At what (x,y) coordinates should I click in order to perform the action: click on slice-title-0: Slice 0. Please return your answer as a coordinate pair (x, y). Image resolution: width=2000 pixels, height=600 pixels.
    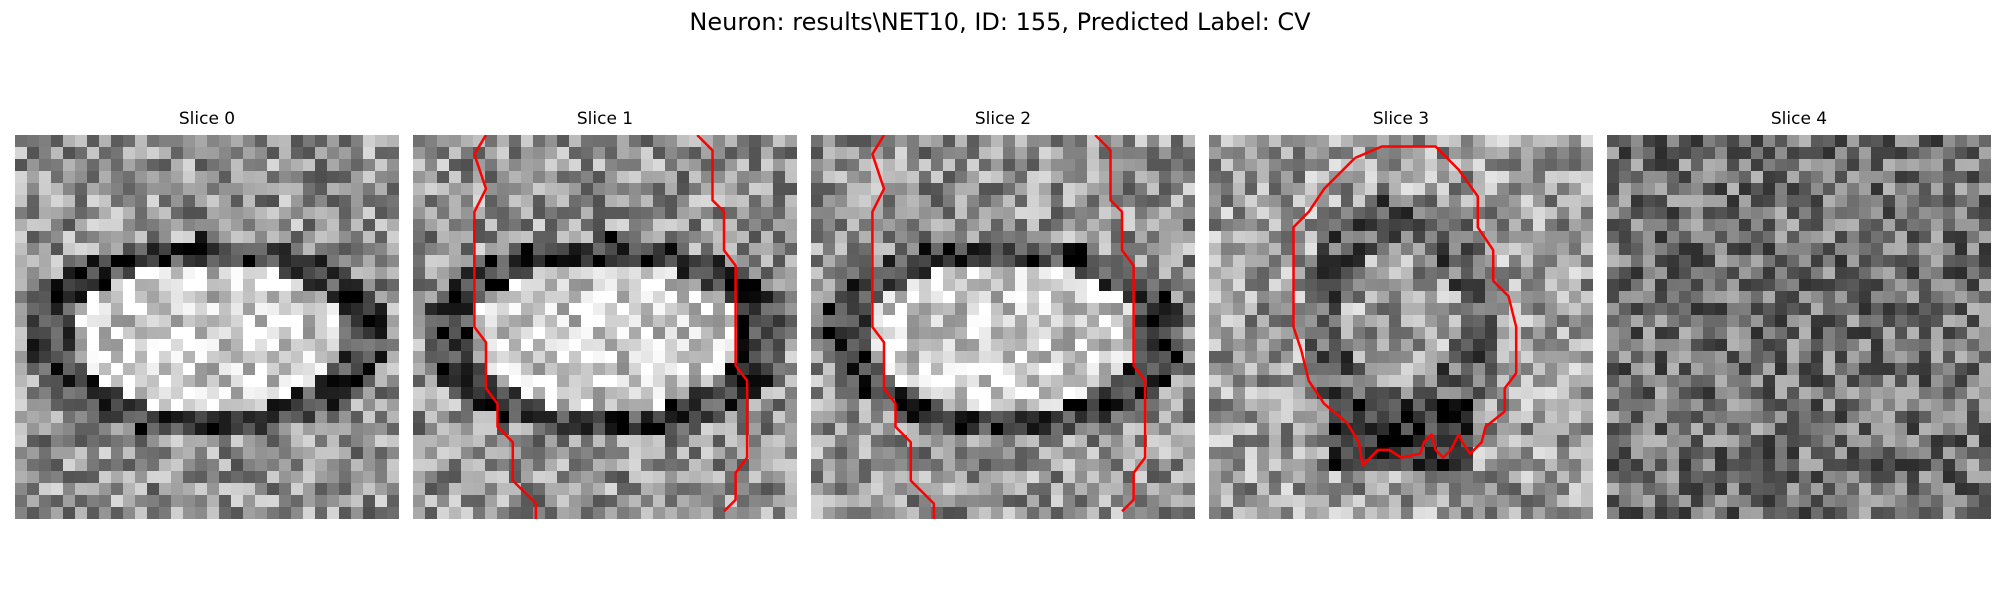
    Looking at the image, I should click on (207, 119).